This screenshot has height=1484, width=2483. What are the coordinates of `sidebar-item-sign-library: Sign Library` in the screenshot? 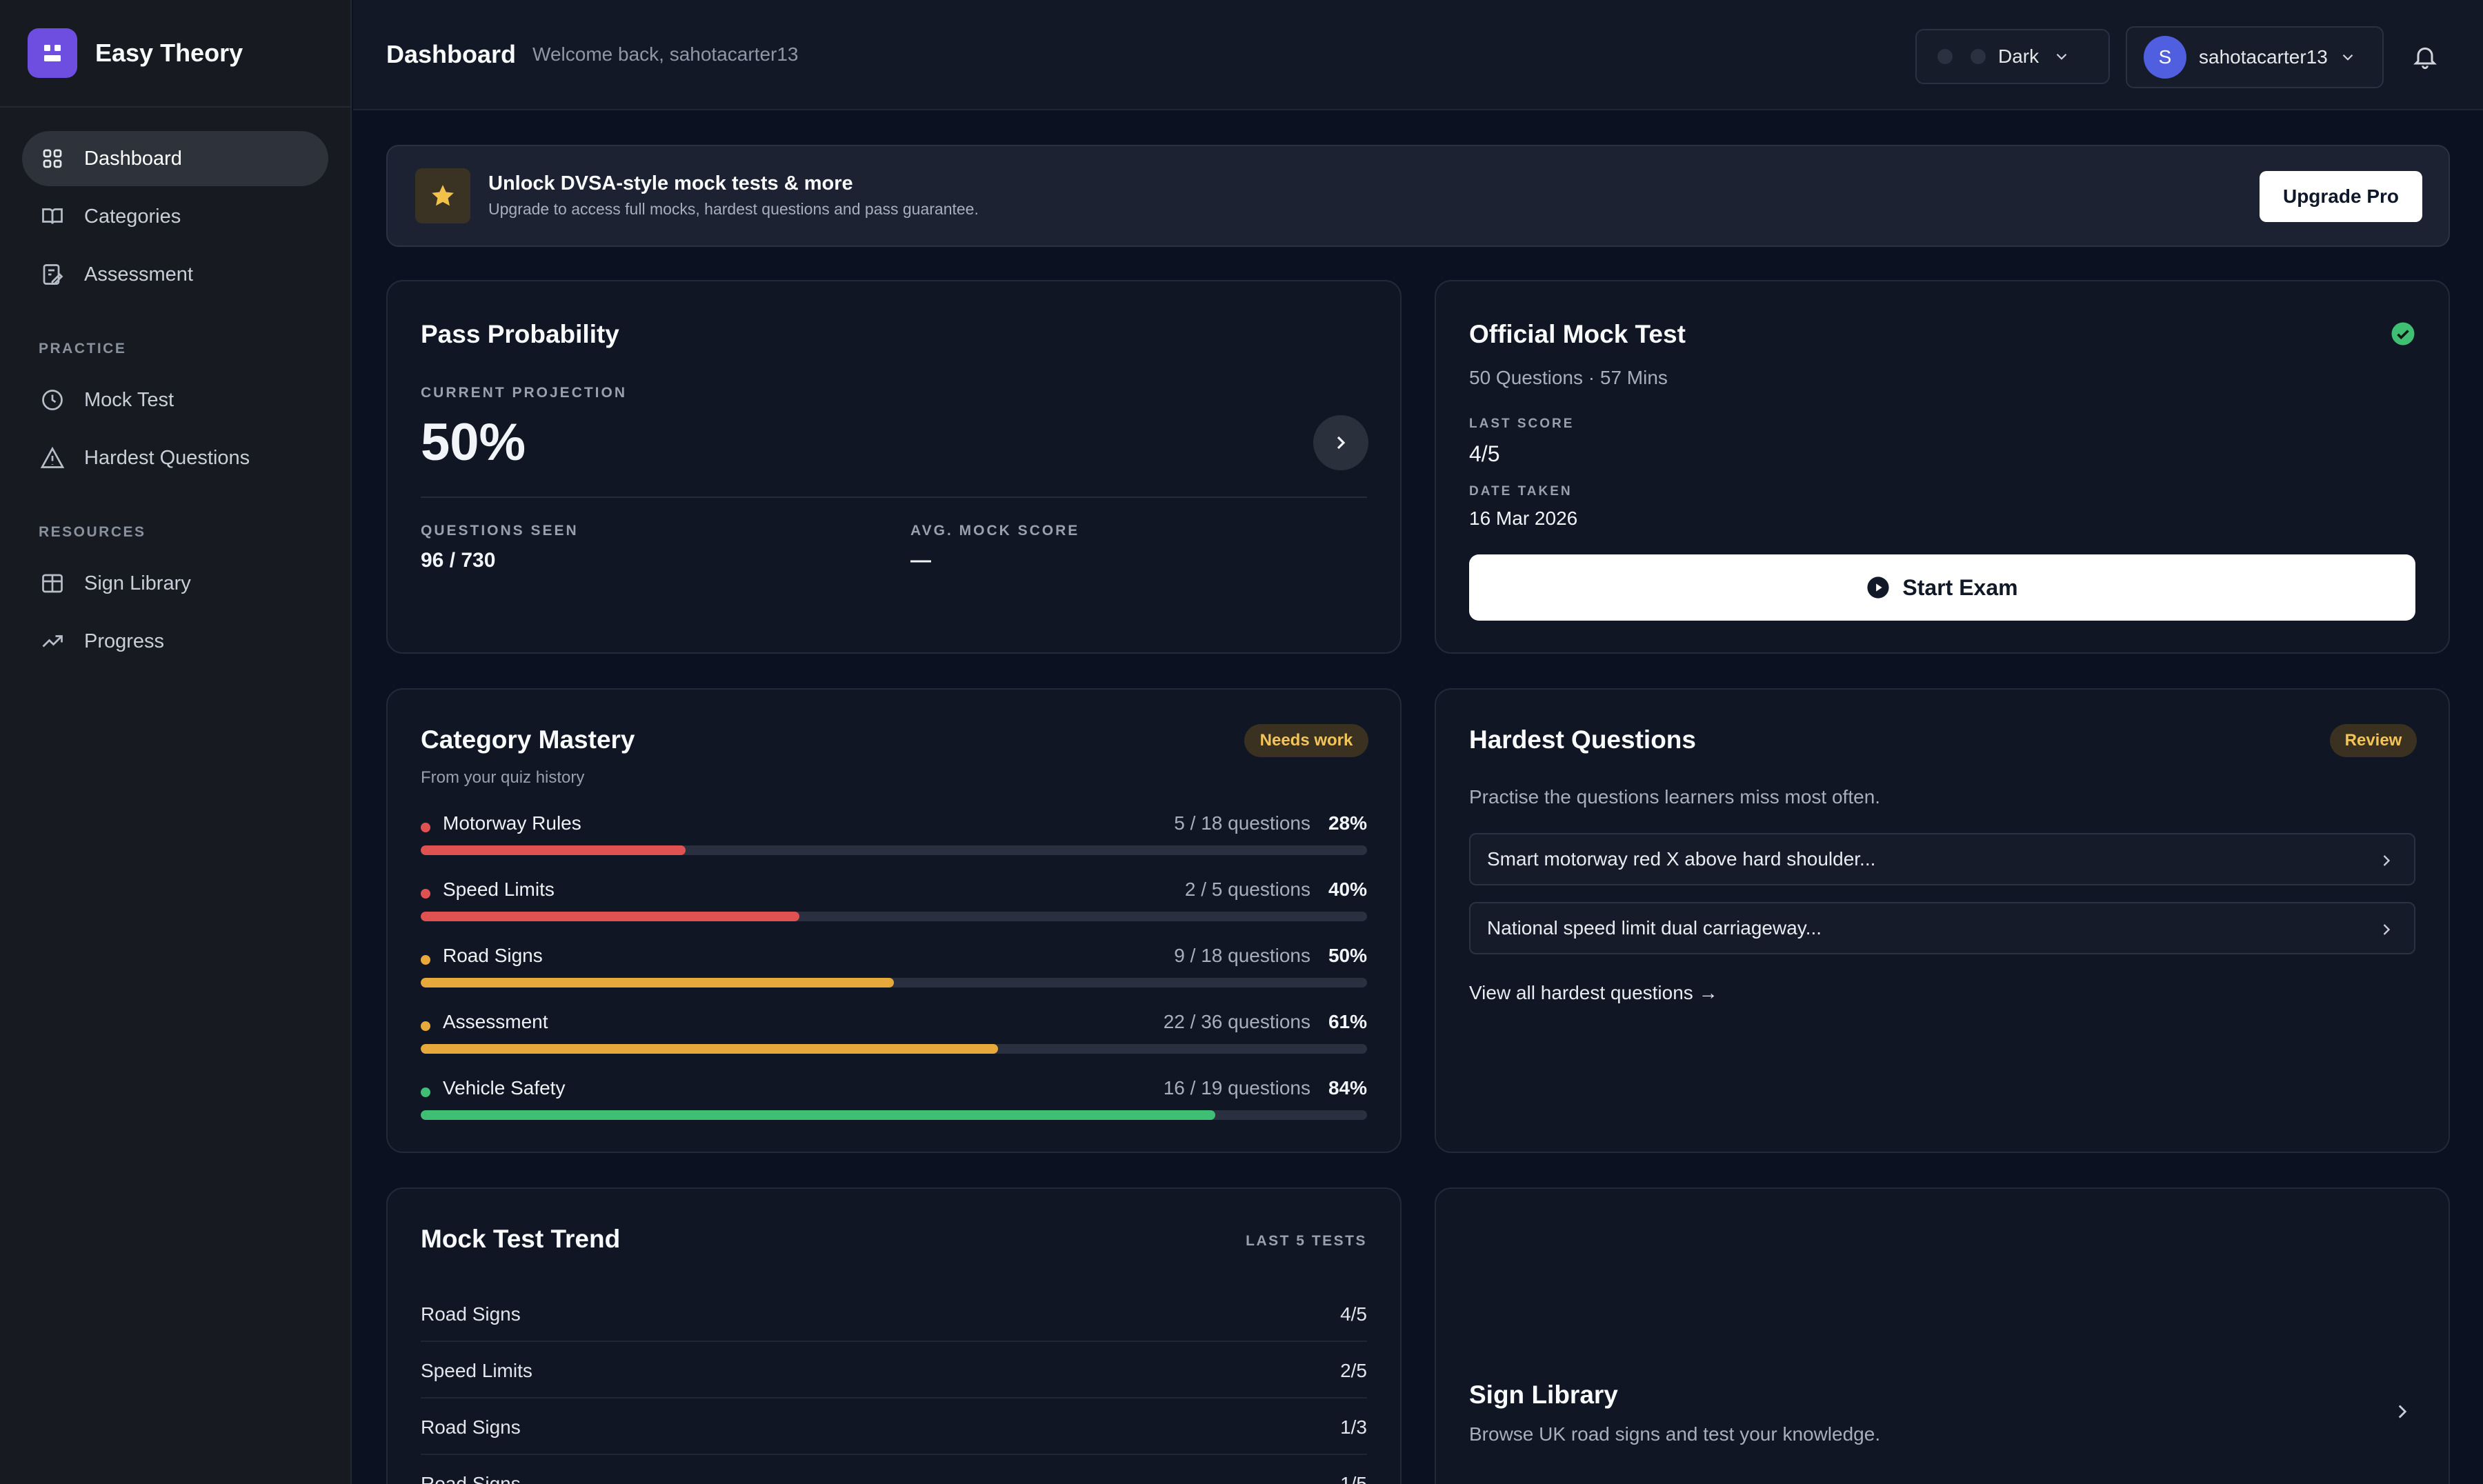 It's located at (175, 583).